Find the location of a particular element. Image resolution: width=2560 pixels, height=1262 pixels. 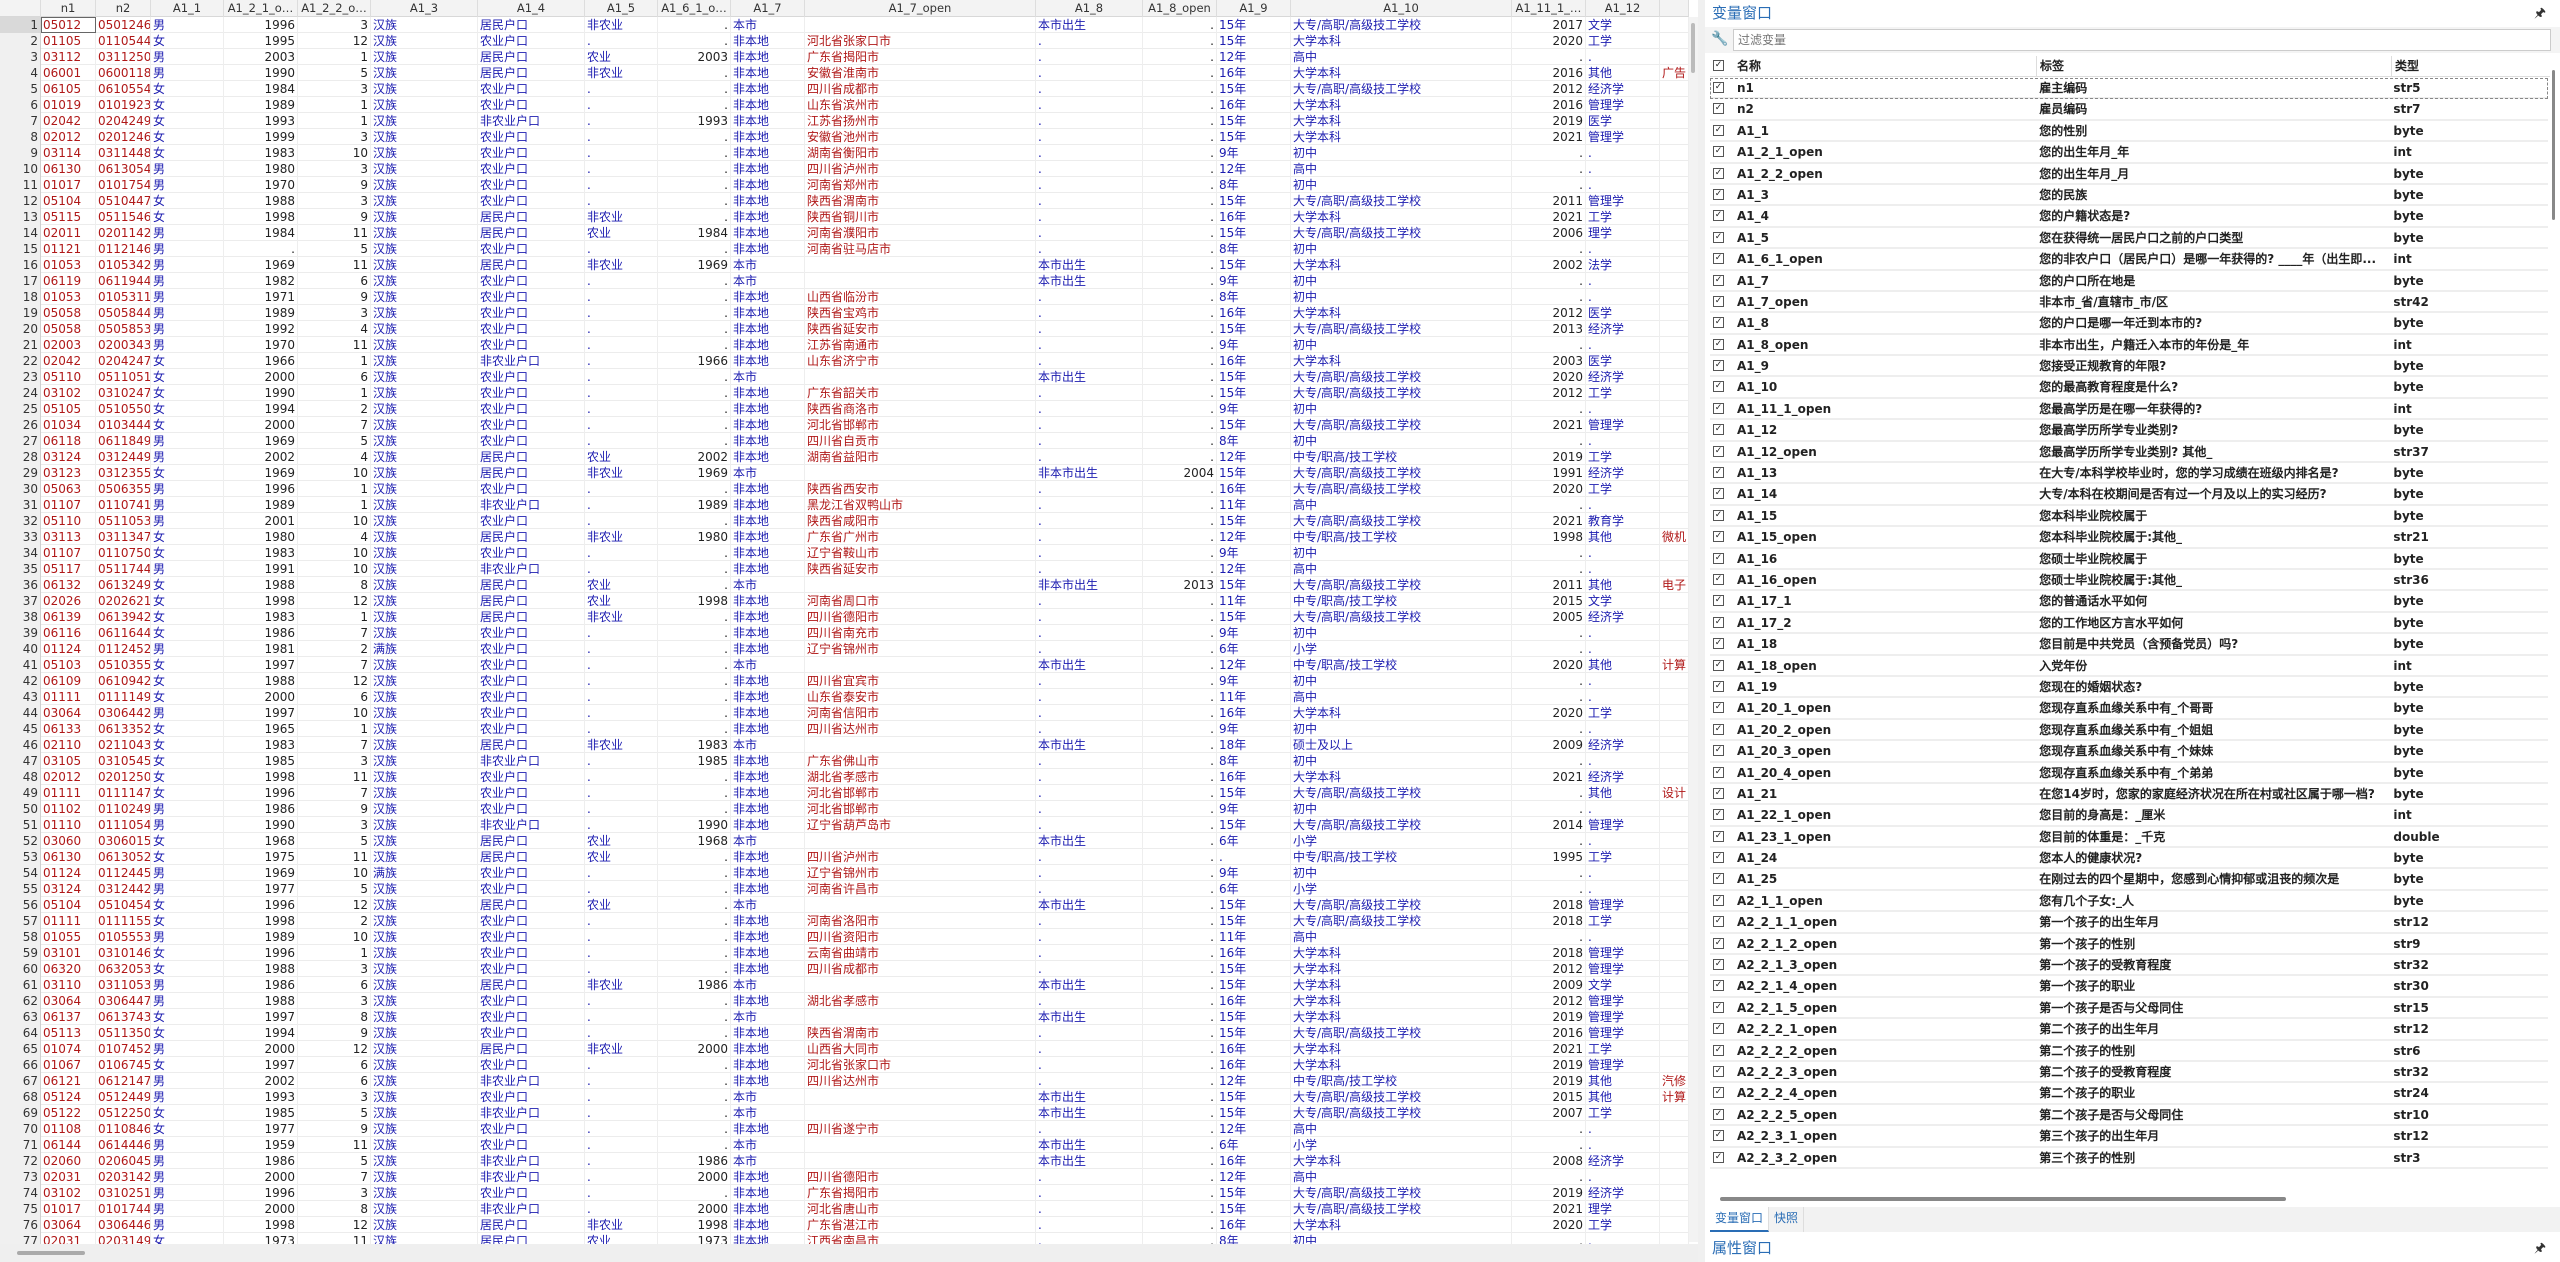

data-cell: 1981 is located at coordinates (261, 649).